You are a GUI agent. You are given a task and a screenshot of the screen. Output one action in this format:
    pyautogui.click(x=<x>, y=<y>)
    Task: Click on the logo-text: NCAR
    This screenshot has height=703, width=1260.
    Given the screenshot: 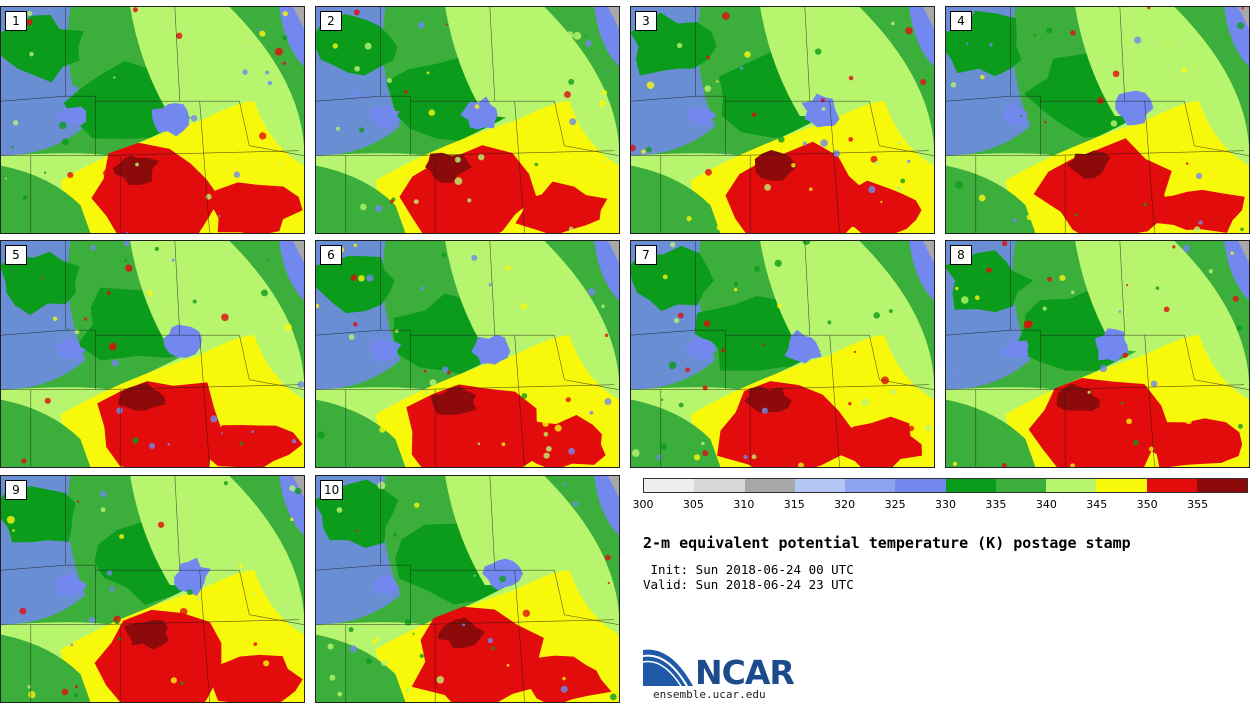 What is the action you would take?
    pyautogui.click(x=745, y=672)
    